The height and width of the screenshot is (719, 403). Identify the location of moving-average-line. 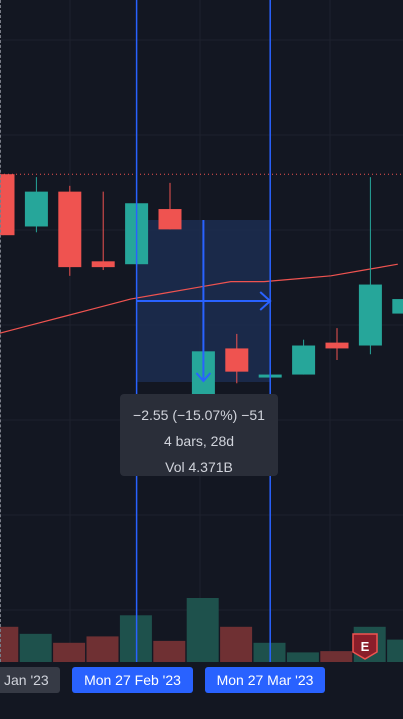
(199, 298).